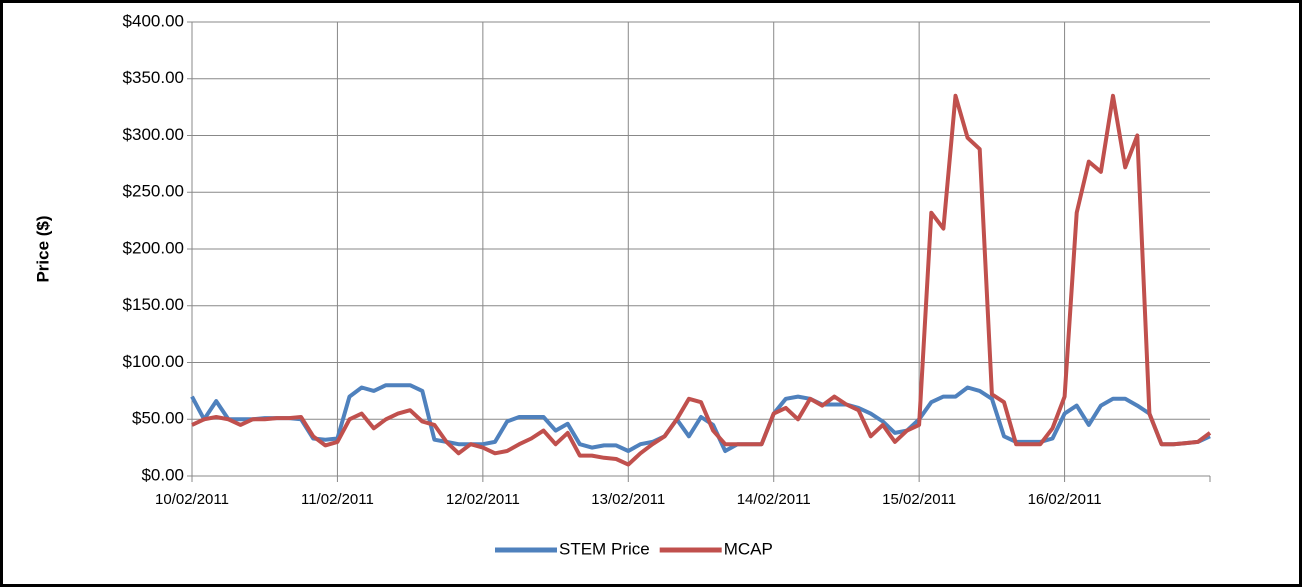 Image resolution: width=1302 pixels, height=587 pixels. I want to click on y-tick-label: $100.00, so click(153, 361).